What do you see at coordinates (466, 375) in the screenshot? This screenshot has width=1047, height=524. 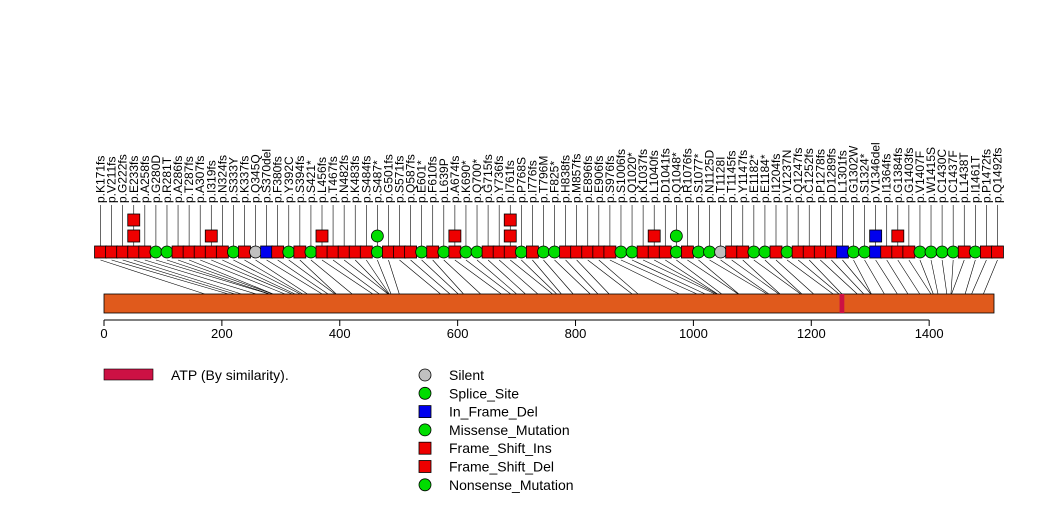 I see `legend-label-silent: Silent` at bounding box center [466, 375].